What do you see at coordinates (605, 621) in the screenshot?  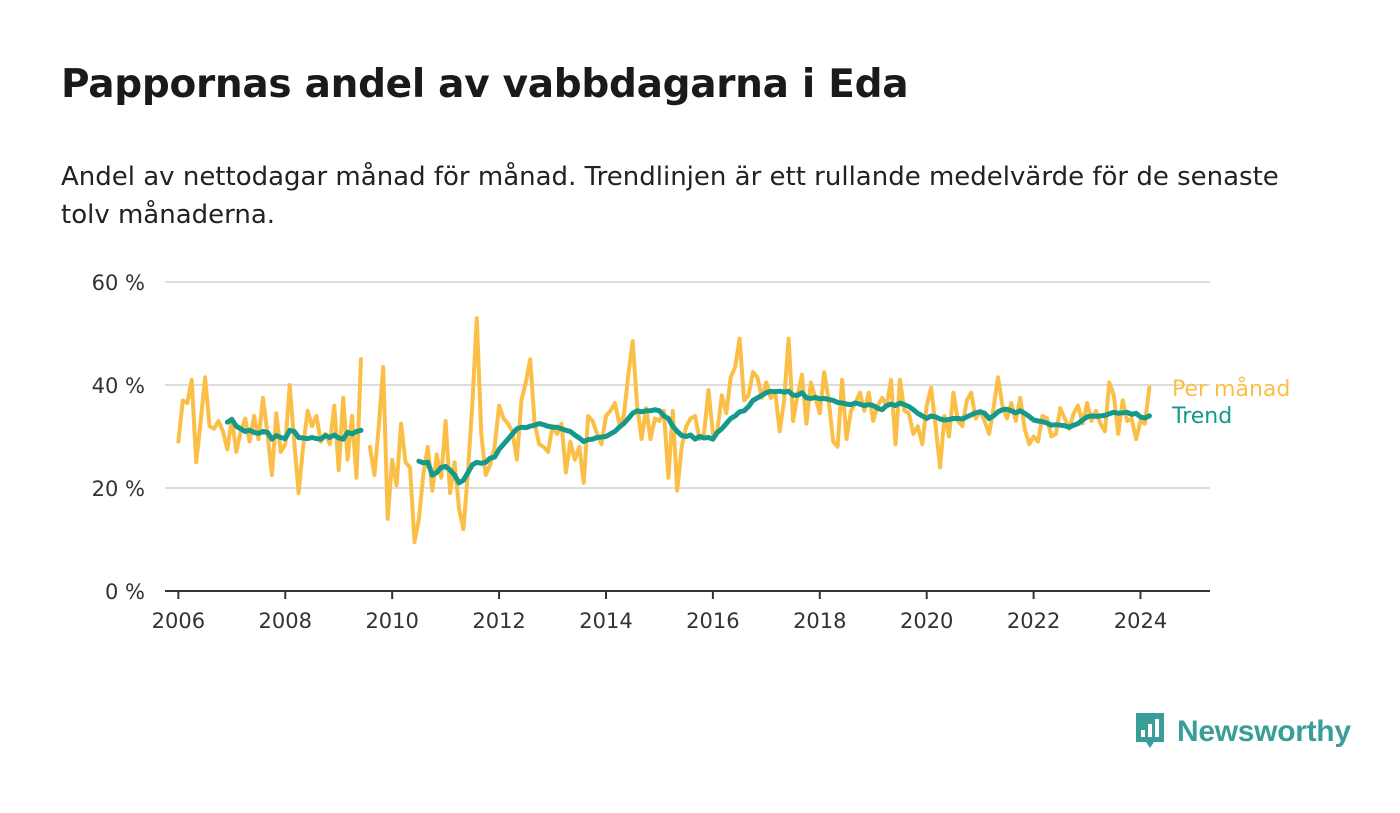 I see `x-tick-label: 2014` at bounding box center [605, 621].